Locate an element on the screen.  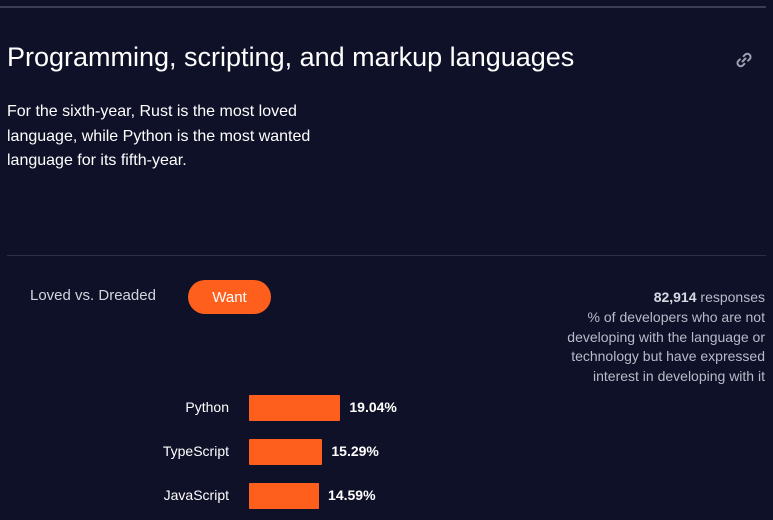
bar-value-label: 19.04% is located at coordinates (373, 407).